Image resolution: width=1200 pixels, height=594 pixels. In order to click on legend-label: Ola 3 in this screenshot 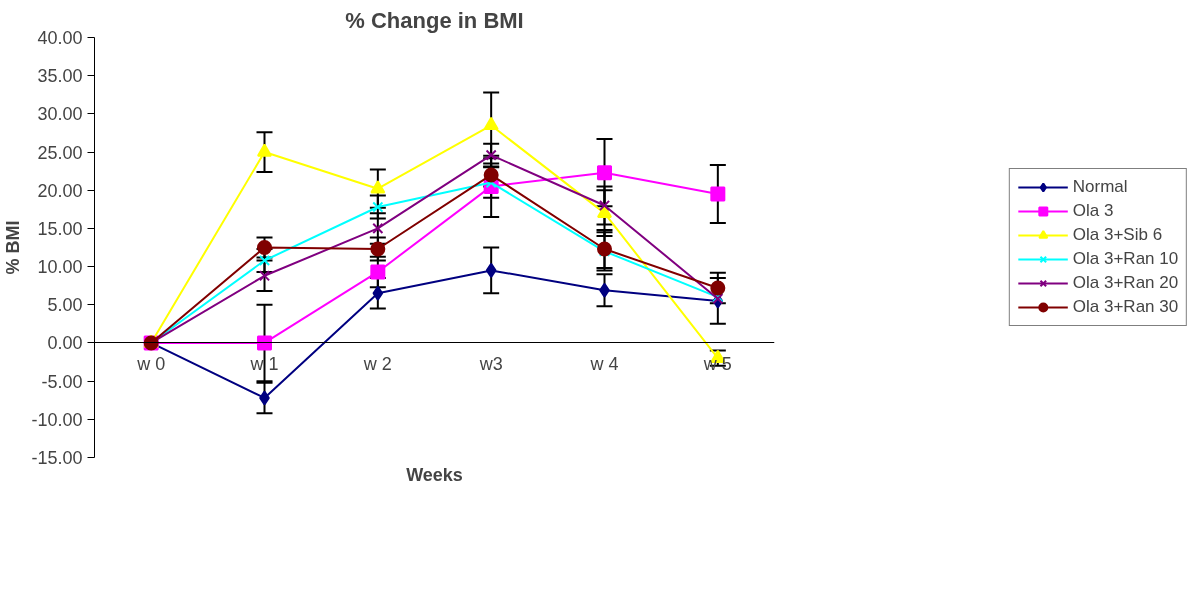, I will do `click(1093, 211)`.